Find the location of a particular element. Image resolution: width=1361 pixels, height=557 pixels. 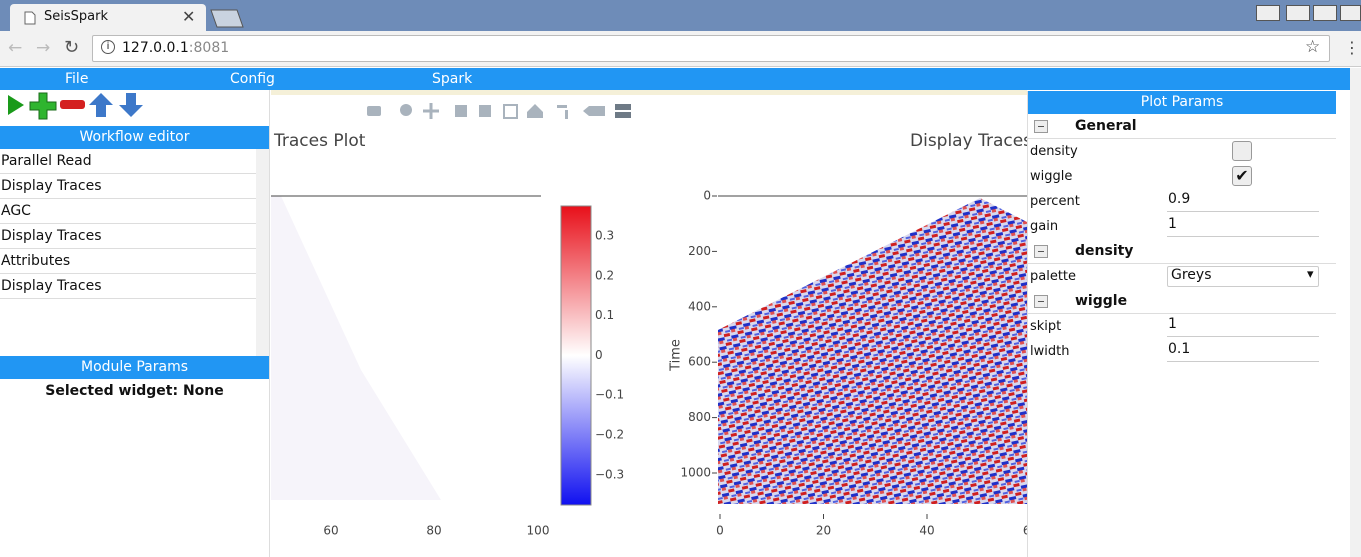

list-scrollbar is located at coordinates (262, 252).